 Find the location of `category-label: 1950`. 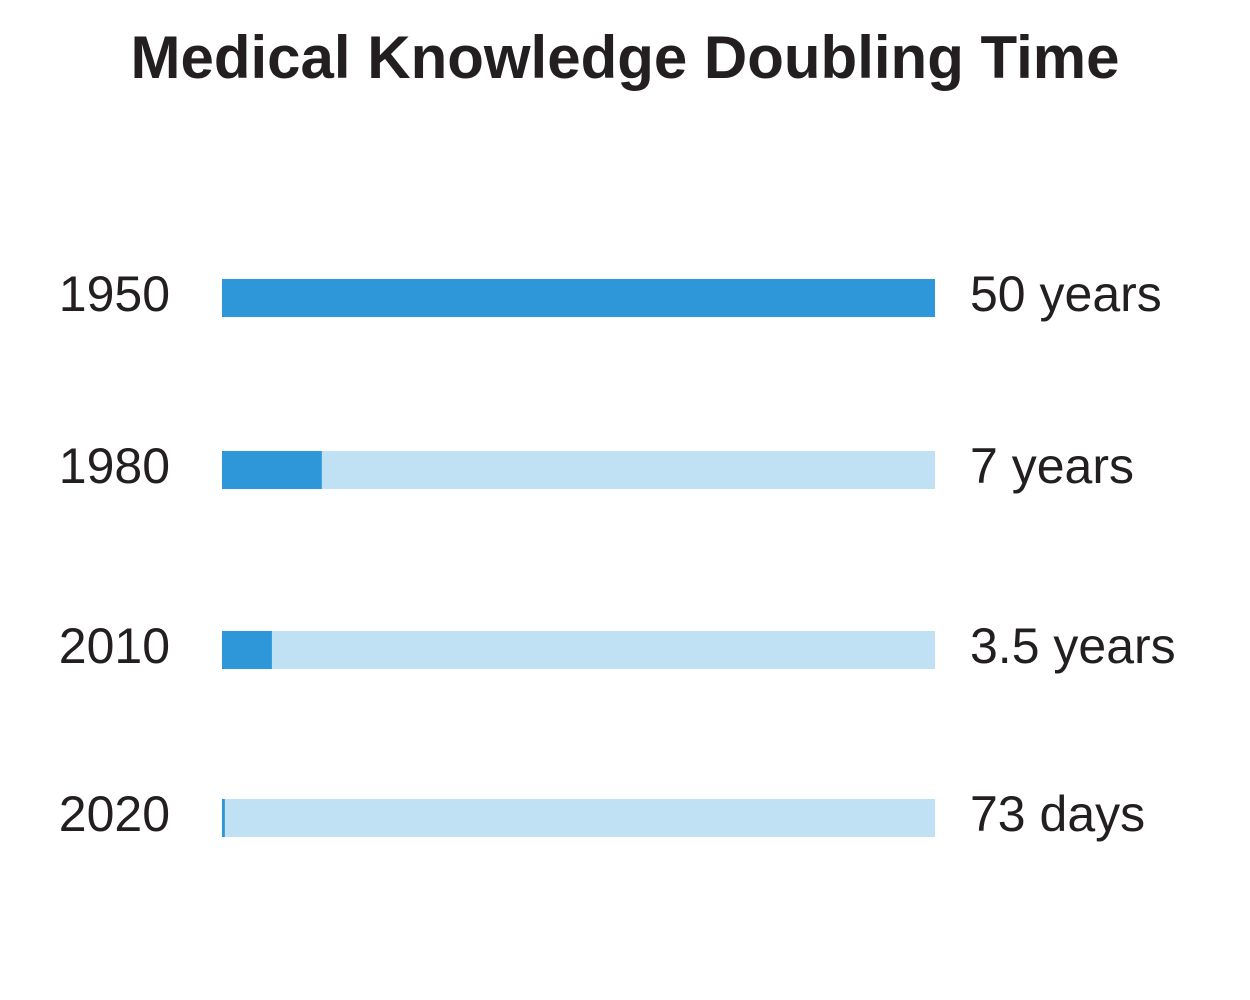

category-label: 1950 is located at coordinates (114, 294).